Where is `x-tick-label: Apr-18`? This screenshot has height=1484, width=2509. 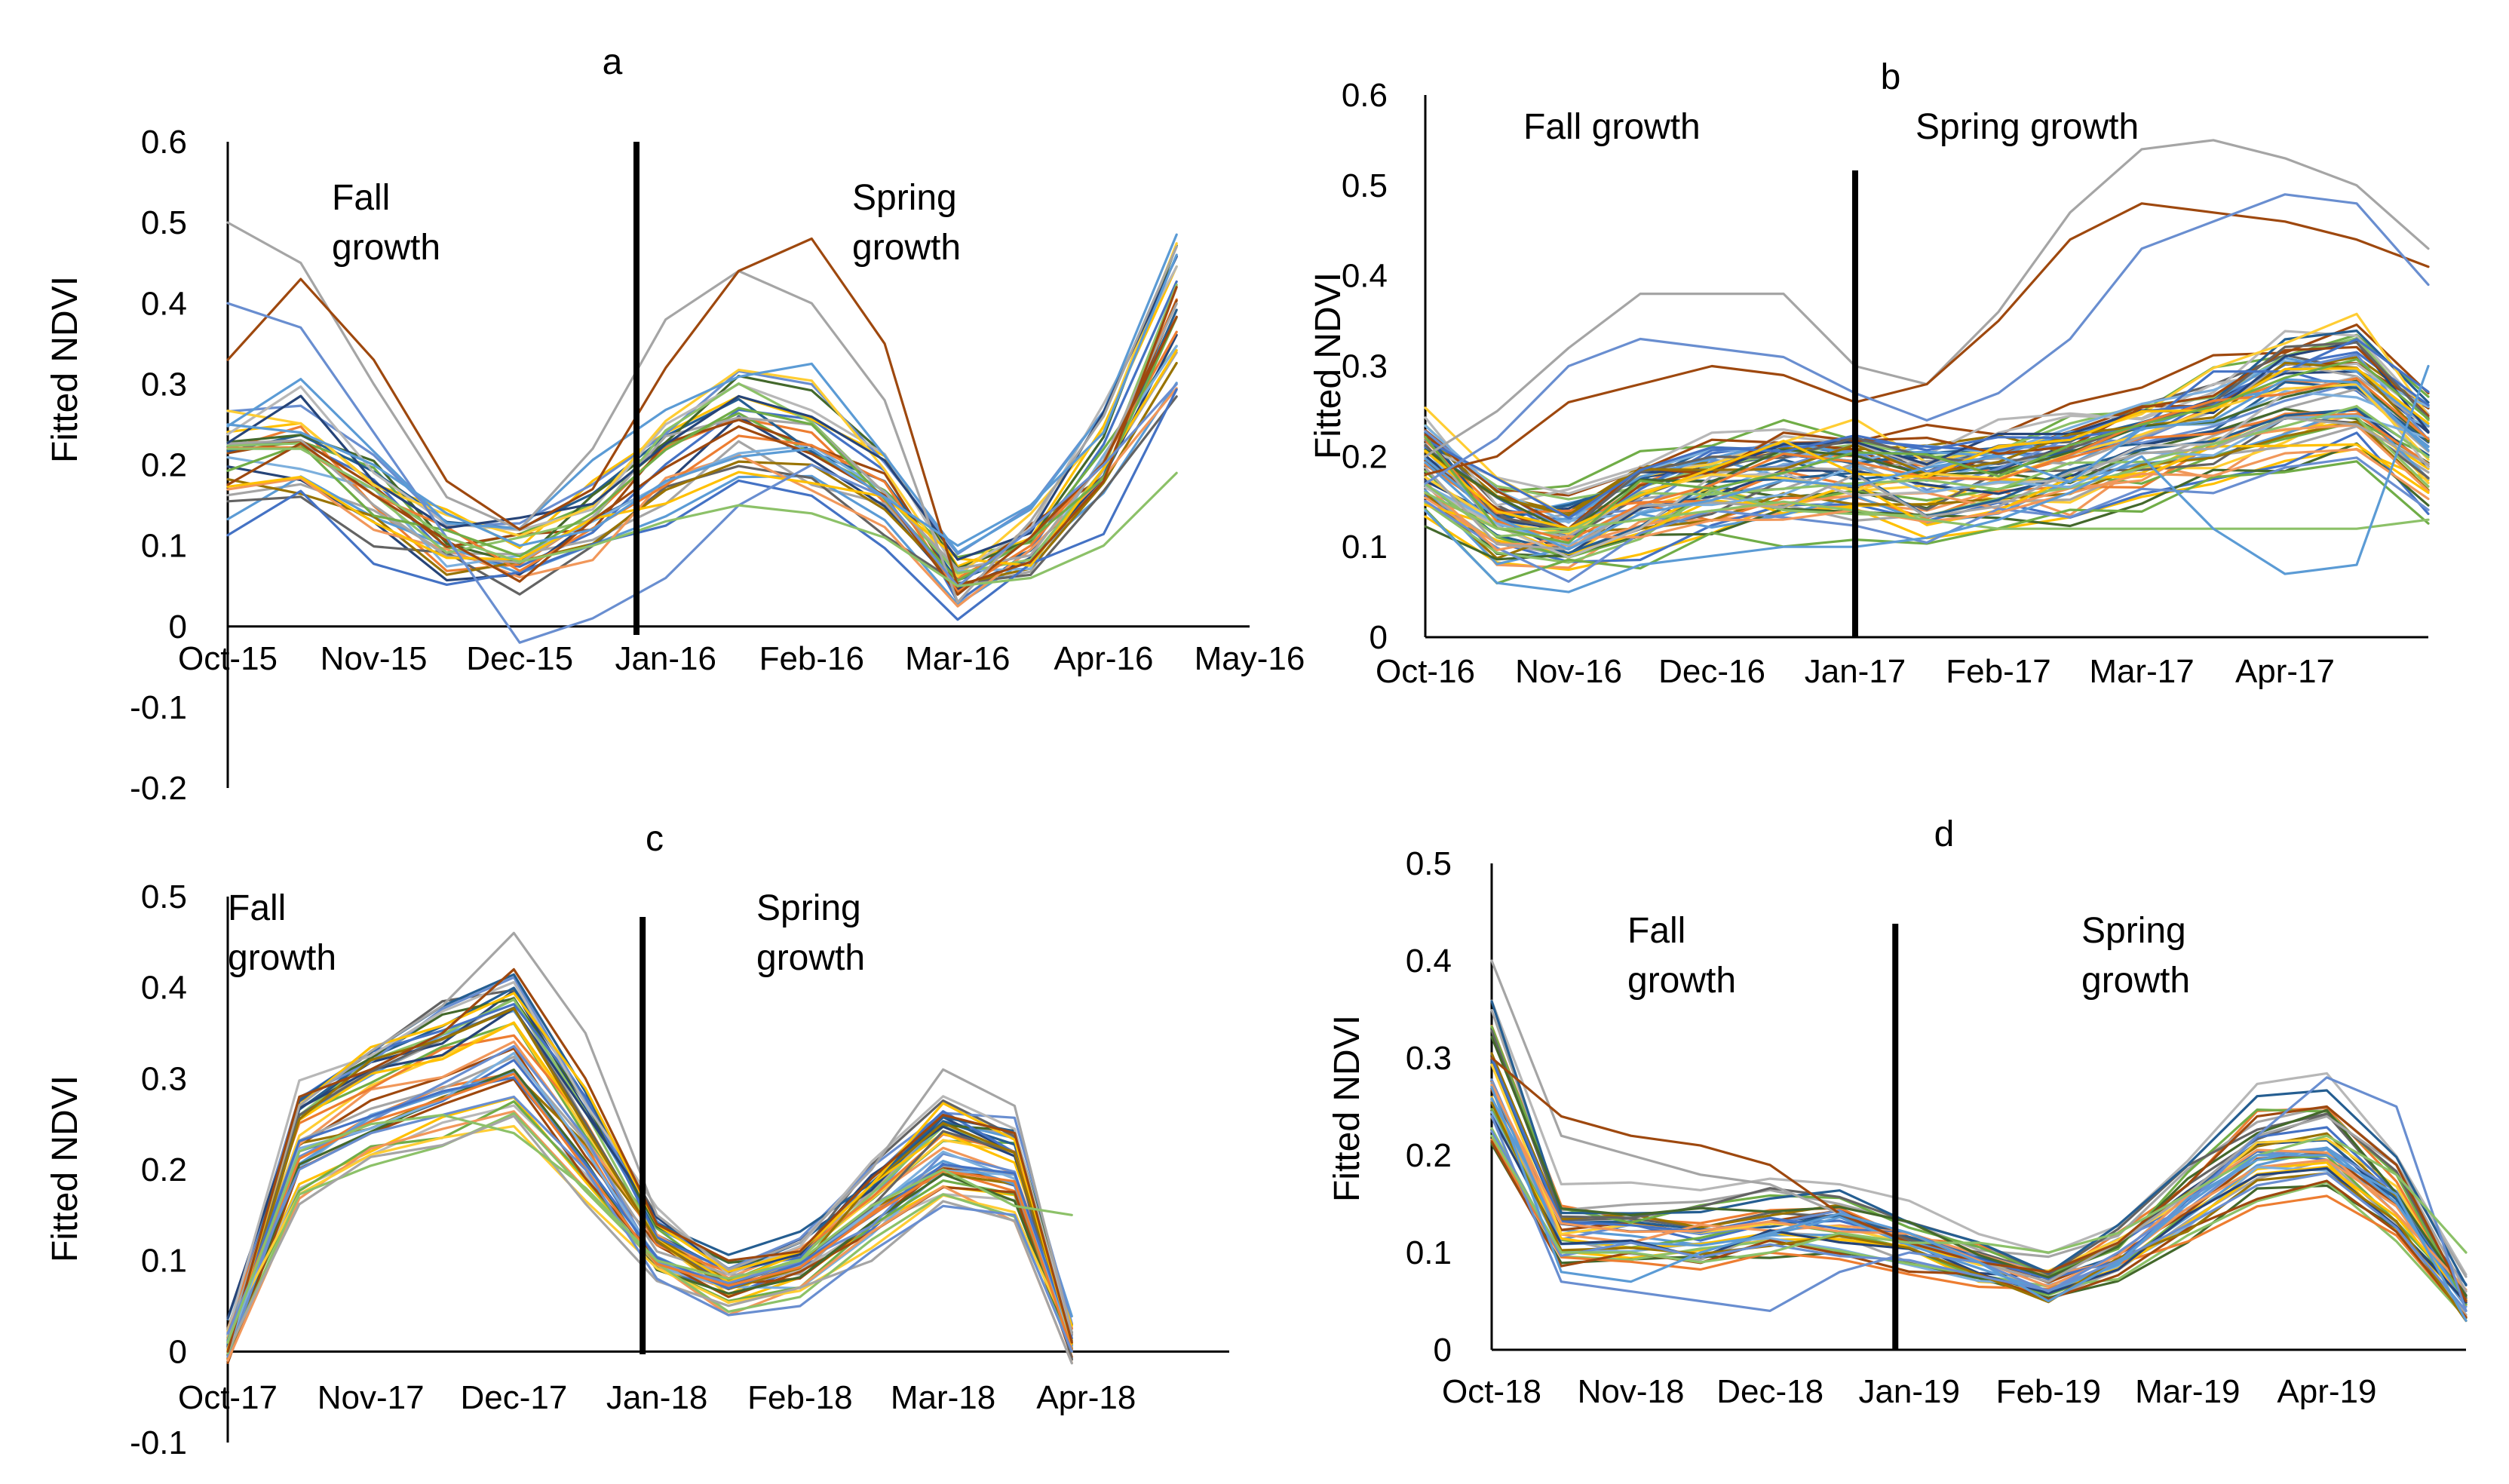 x-tick-label: Apr-18 is located at coordinates (1086, 1397).